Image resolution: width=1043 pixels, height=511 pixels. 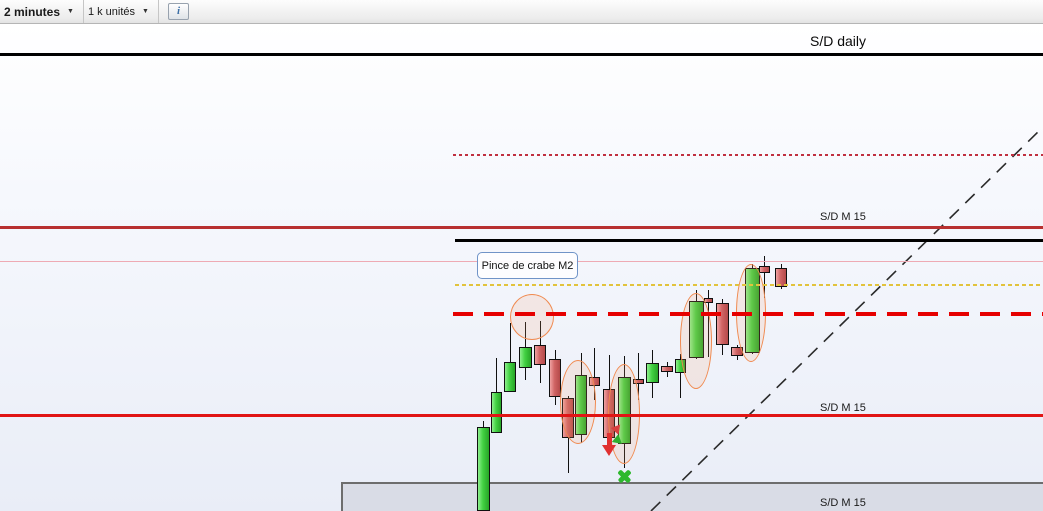 What do you see at coordinates (748, 314) in the screenshot?
I see `red-dashed-thick-line` at bounding box center [748, 314].